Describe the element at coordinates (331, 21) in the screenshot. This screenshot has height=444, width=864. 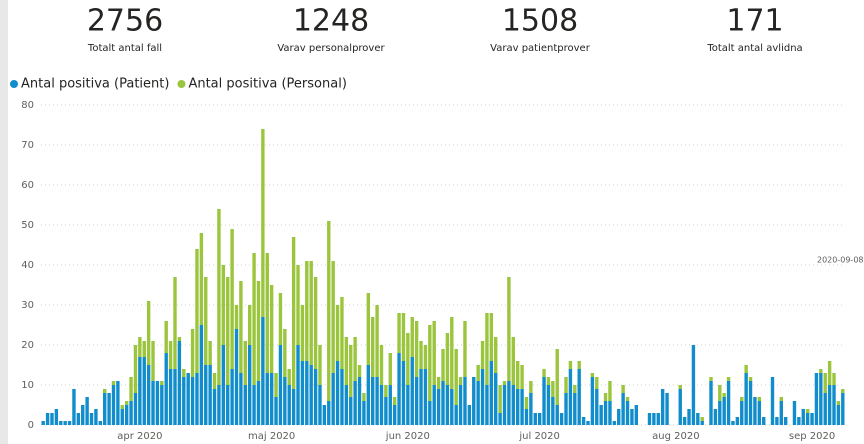
I see `card-value: 1248` at that location.